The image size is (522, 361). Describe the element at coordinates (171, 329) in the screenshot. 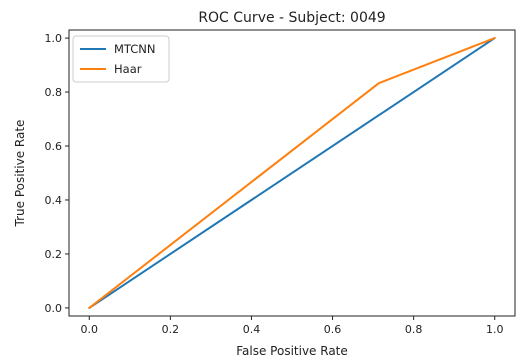

I see `x-tick-label: 0.2` at that location.